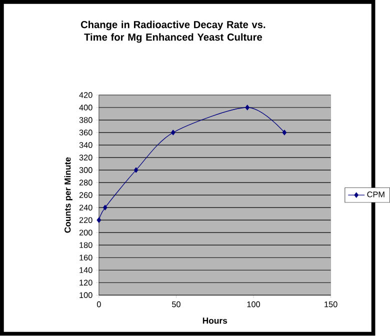 The image size is (390, 336). Describe the element at coordinates (86, 245) in the screenshot. I see `y-tick-label: 180` at that location.